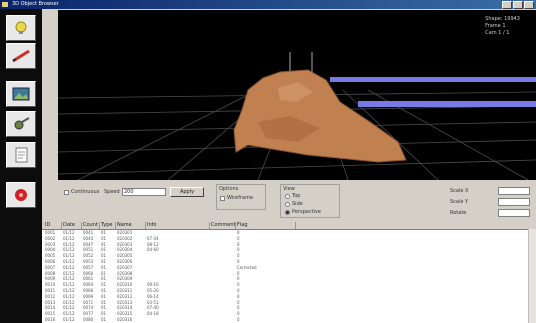  I want to click on view-perspective-radio, so click(287, 212).